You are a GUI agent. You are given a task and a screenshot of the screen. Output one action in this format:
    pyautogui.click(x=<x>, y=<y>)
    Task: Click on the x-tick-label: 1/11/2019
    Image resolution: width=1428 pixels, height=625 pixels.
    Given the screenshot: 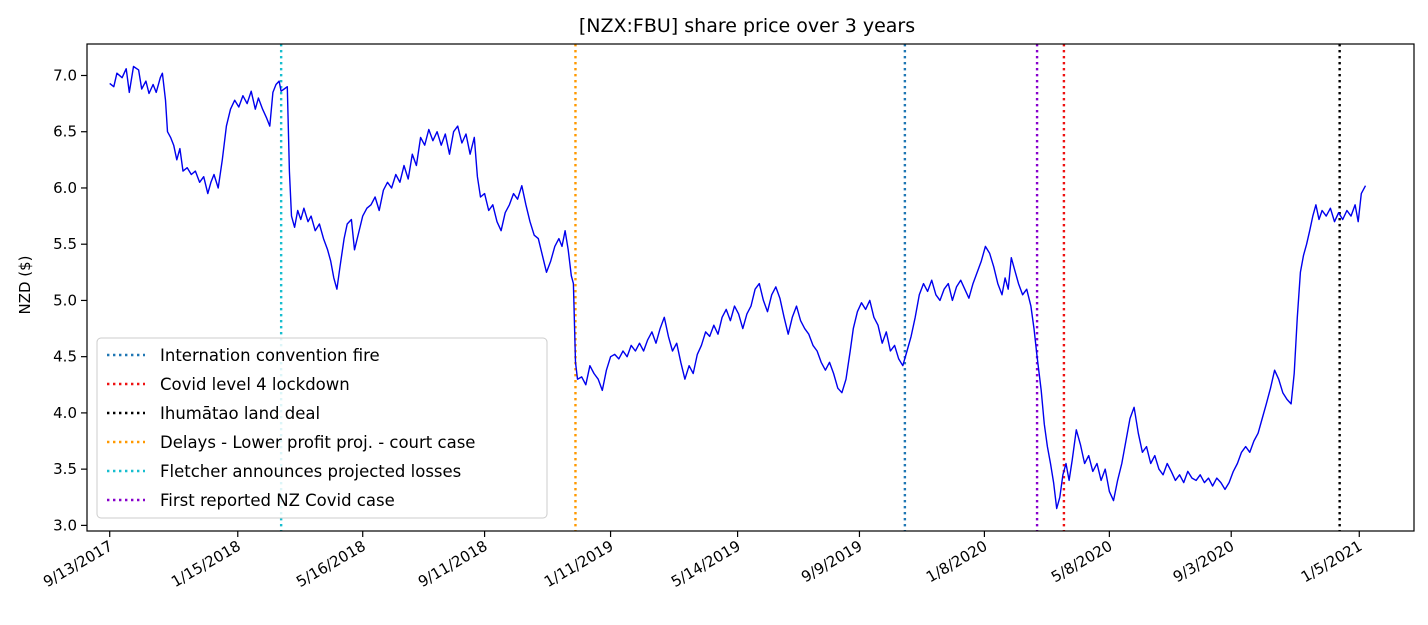 What is the action you would take?
    pyautogui.click(x=579, y=564)
    